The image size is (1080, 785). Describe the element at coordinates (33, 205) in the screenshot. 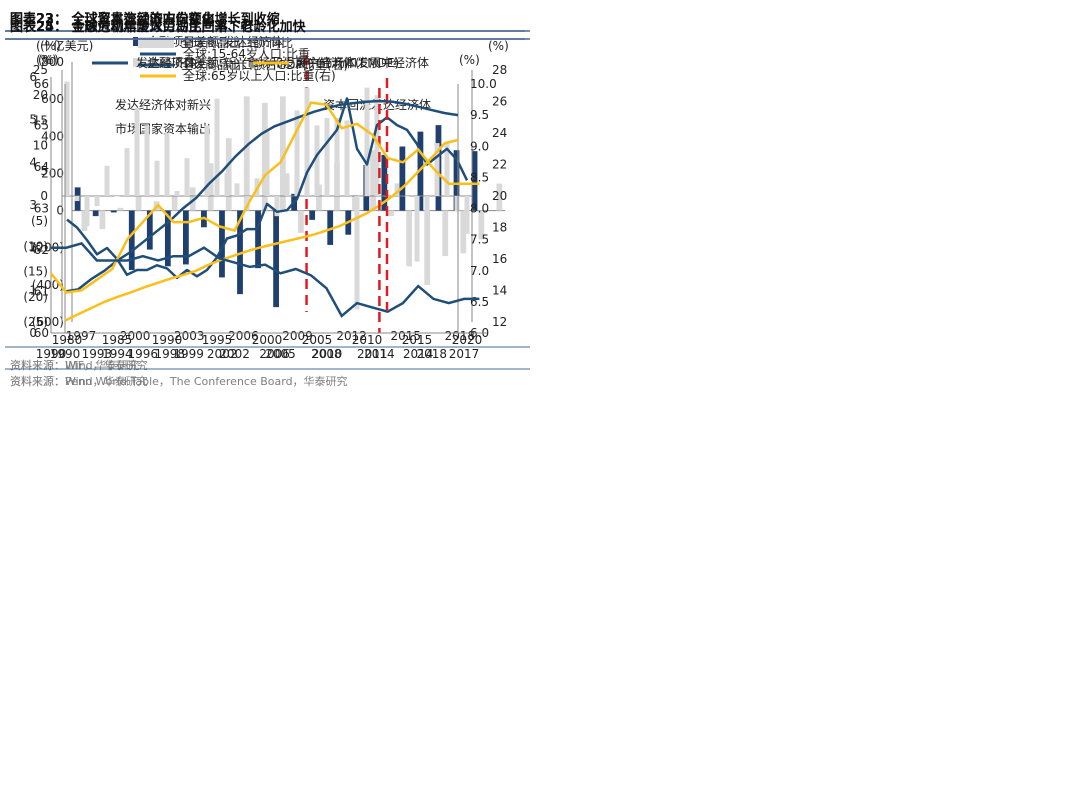

I see `y-tick-label: 3` at that location.